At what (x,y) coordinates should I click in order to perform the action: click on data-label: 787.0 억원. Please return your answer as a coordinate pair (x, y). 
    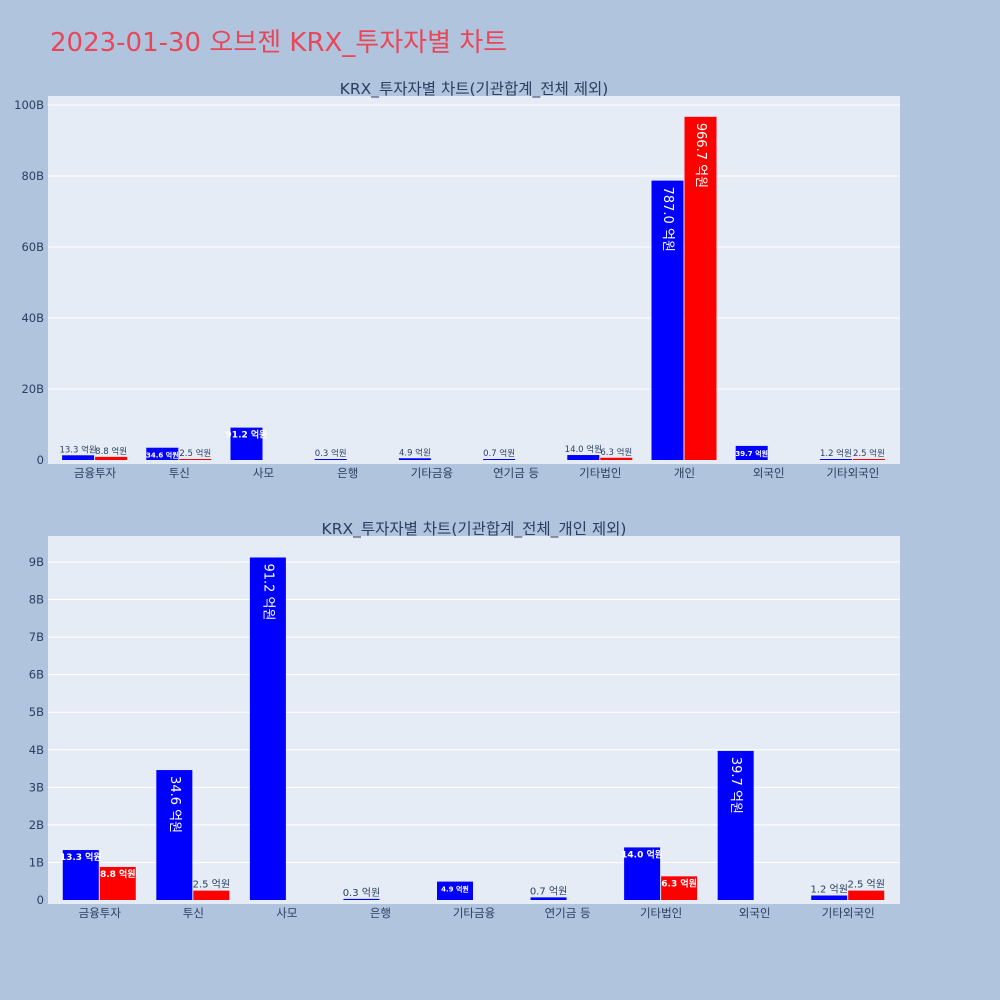
    Looking at the image, I should click on (667, 219).